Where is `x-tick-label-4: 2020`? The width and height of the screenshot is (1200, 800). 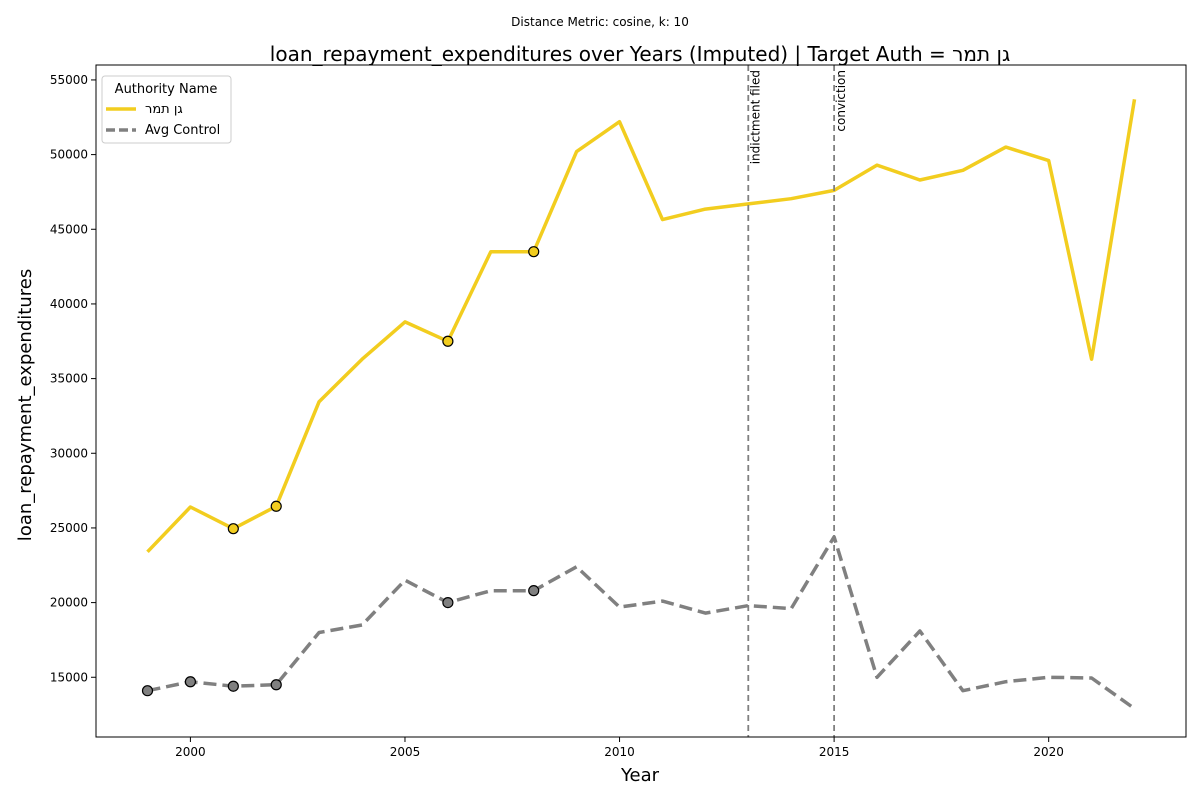 x-tick-label-4: 2020 is located at coordinates (1048, 752).